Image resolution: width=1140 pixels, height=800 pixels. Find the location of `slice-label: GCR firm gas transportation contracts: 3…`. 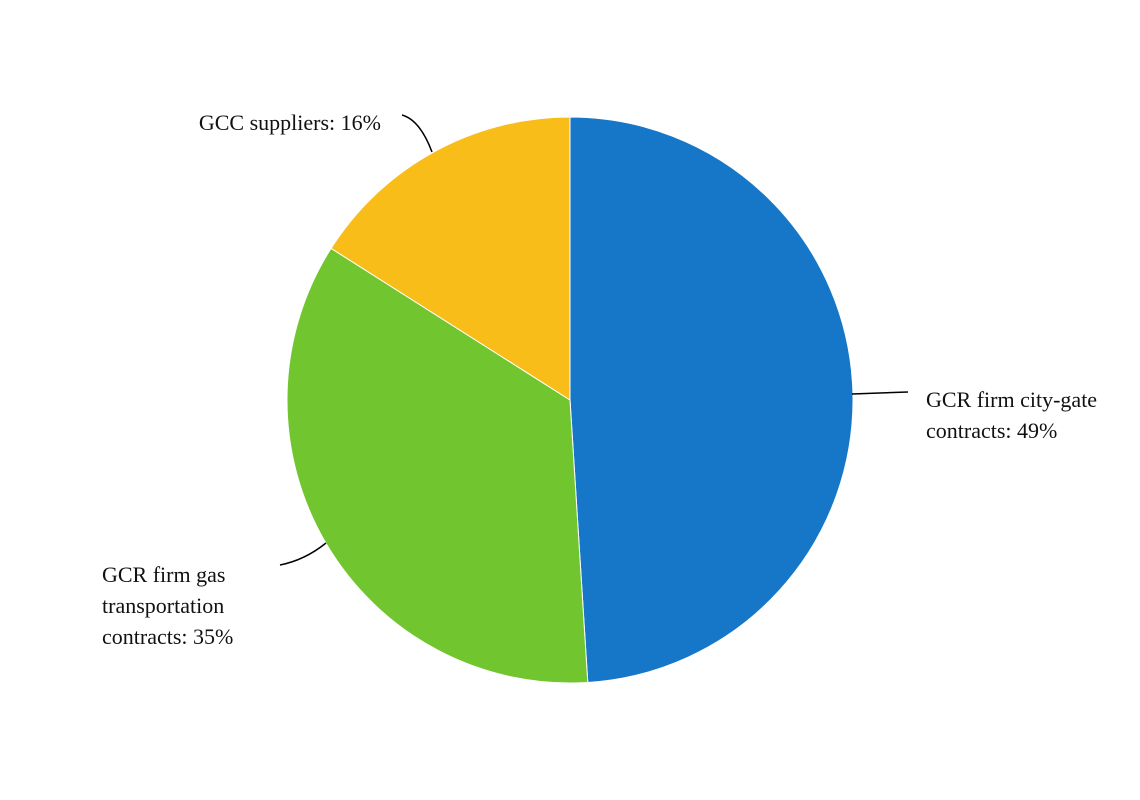

slice-label: GCR firm gas transportation contracts: 3… is located at coordinates (168, 605).